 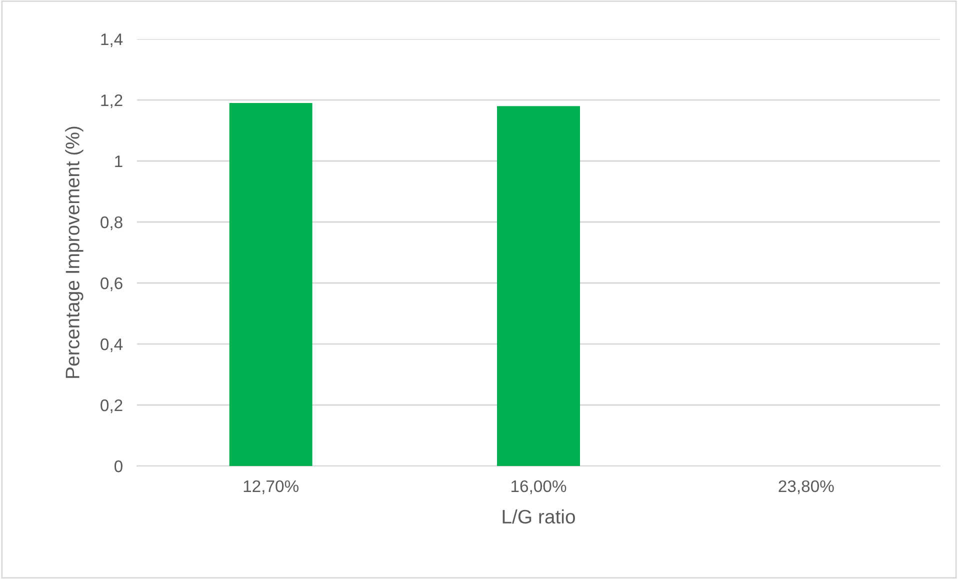 I want to click on y-tick-label: 1, so click(x=118, y=162).